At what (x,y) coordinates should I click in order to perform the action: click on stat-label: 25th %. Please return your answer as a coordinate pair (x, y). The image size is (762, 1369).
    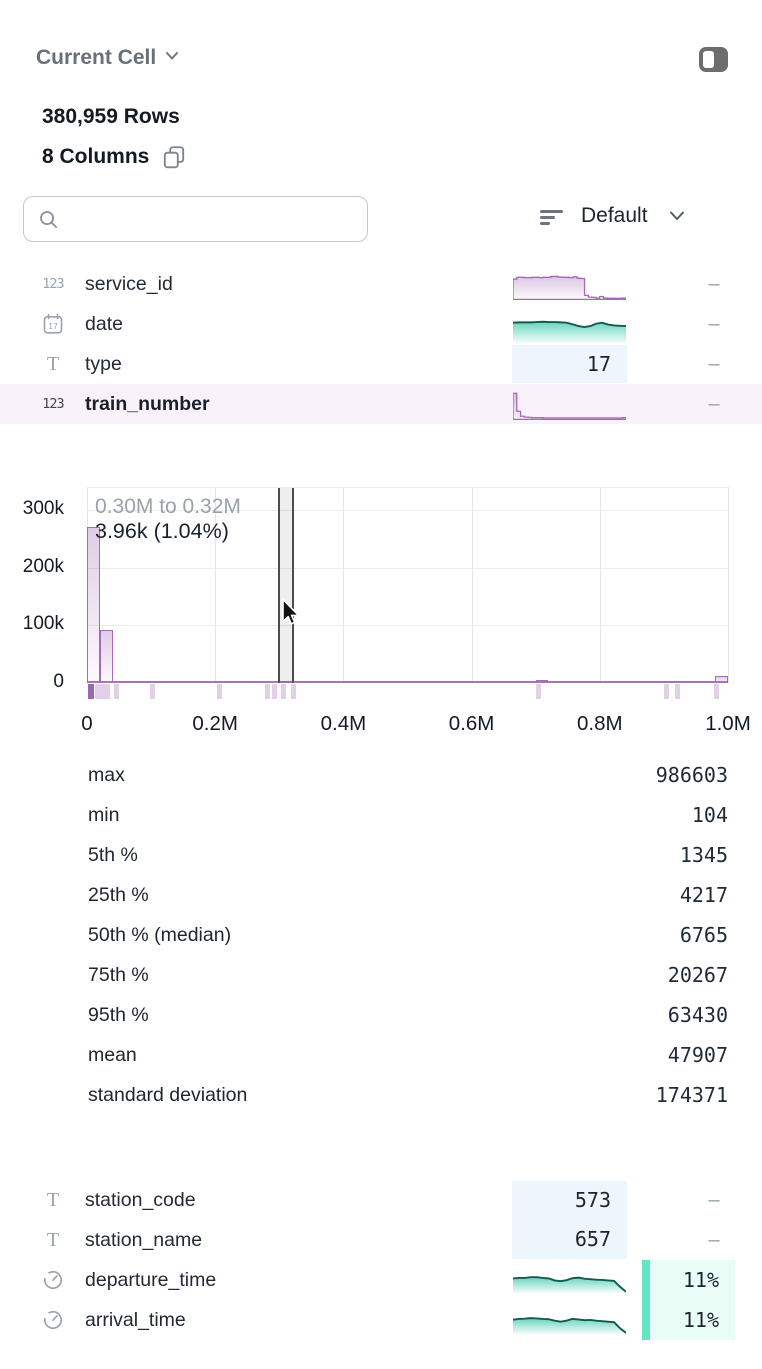
    Looking at the image, I should click on (118, 894).